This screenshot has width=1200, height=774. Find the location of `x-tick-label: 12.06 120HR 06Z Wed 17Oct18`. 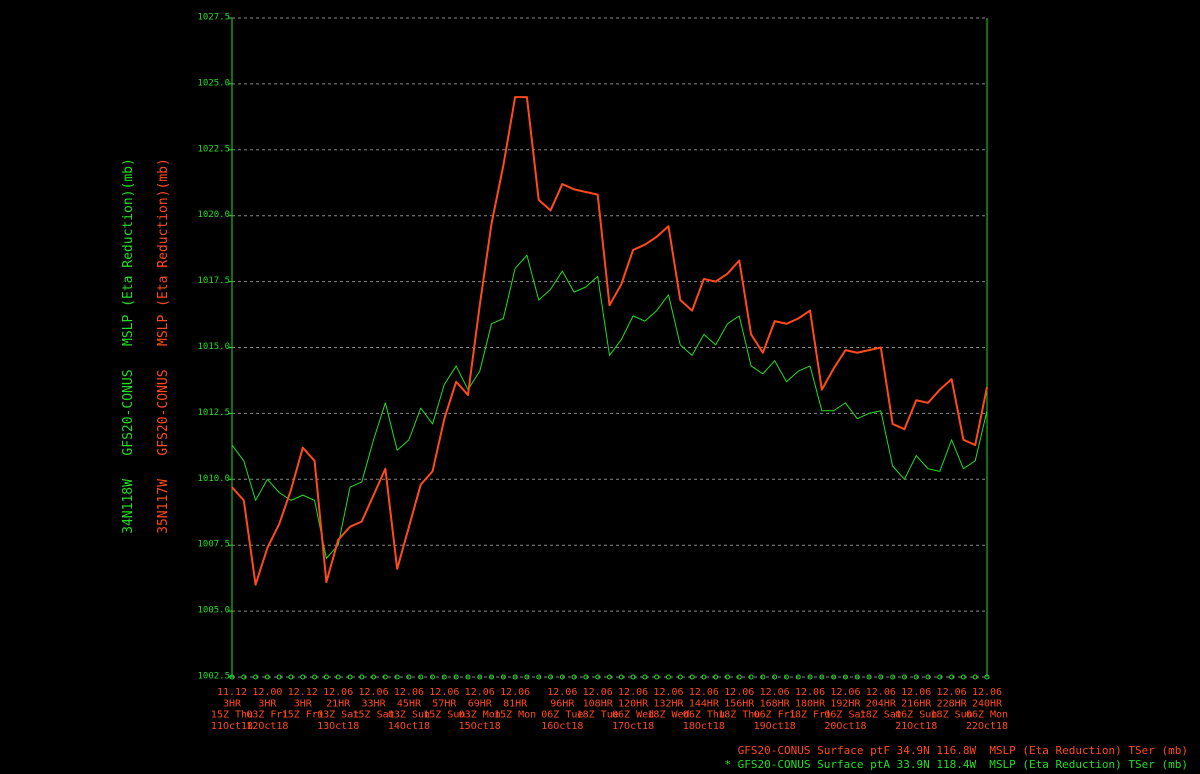

x-tick-label: 12.06 120HR 06Z Wed 17Oct18 is located at coordinates (633, 709).